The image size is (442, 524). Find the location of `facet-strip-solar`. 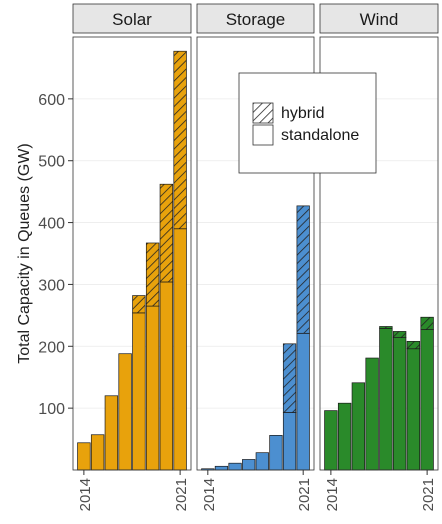

facet-strip-solar is located at coordinates (132, 18).